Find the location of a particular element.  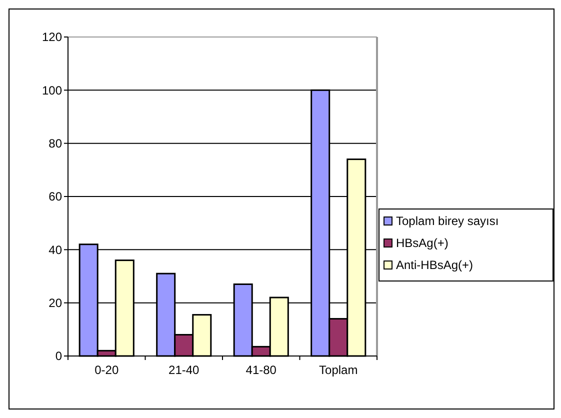

y-tick-label: 40 is located at coordinates (55, 249).